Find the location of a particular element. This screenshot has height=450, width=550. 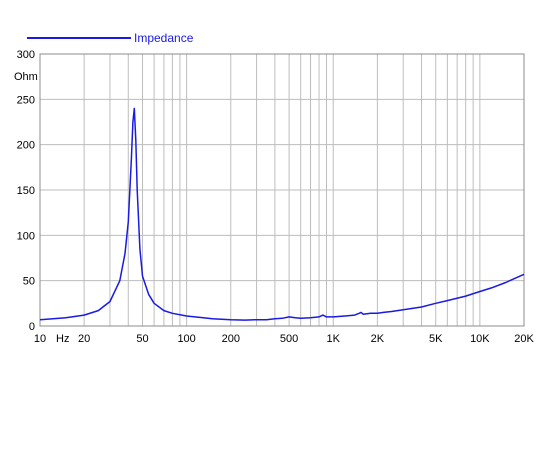

x-tick-label-20: 20 is located at coordinates (84, 339).